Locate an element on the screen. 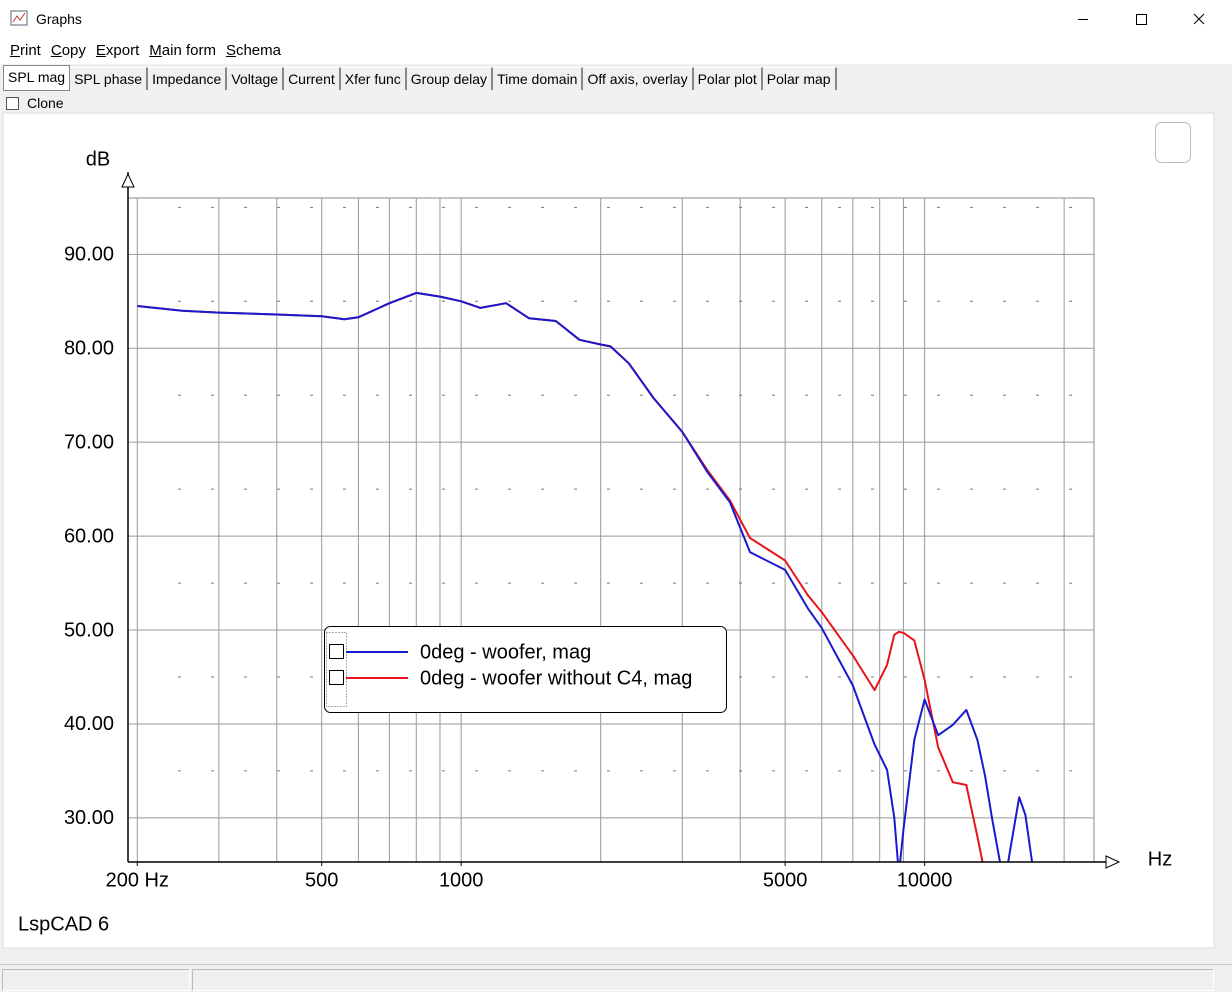 The height and width of the screenshot is (992, 1232). menu-bar: Print Copy Export Main form Schema is located at coordinates (616, 51).